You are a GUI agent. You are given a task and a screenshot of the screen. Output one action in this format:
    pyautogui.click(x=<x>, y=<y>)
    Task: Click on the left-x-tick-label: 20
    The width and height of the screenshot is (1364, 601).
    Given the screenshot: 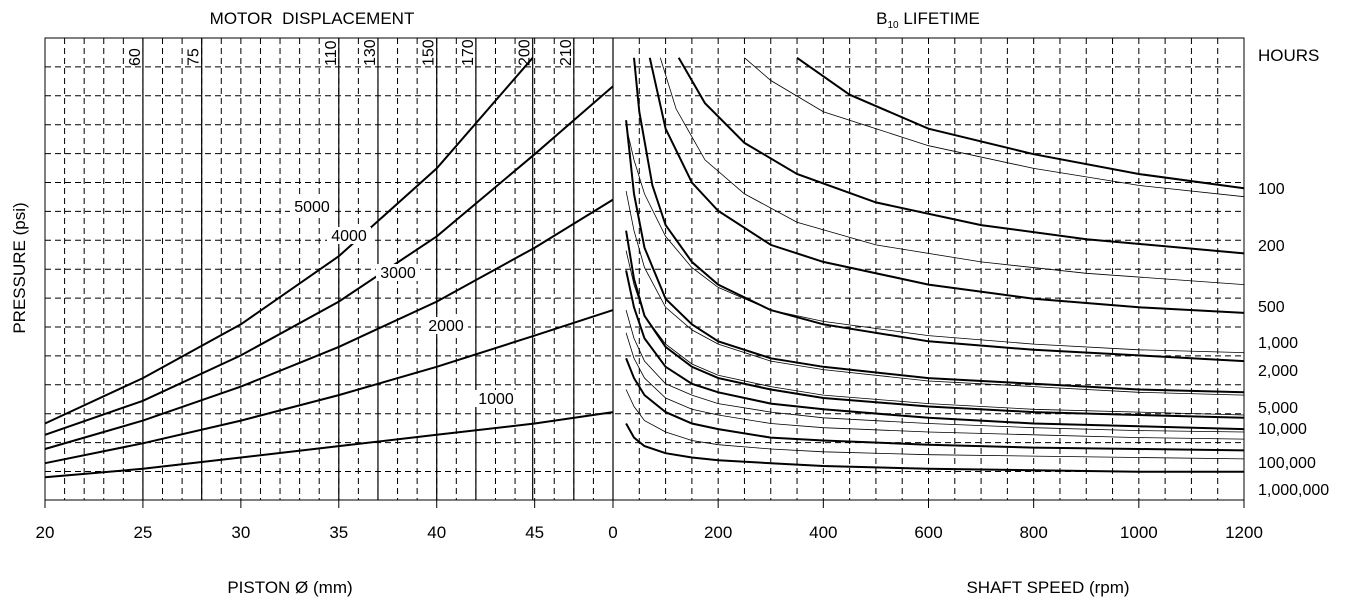 What is the action you would take?
    pyautogui.click(x=45, y=532)
    